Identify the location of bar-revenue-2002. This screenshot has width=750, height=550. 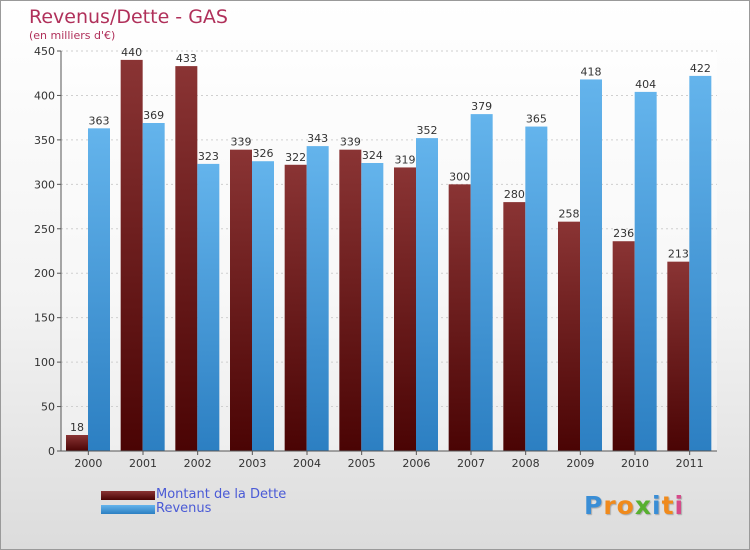
(208, 307).